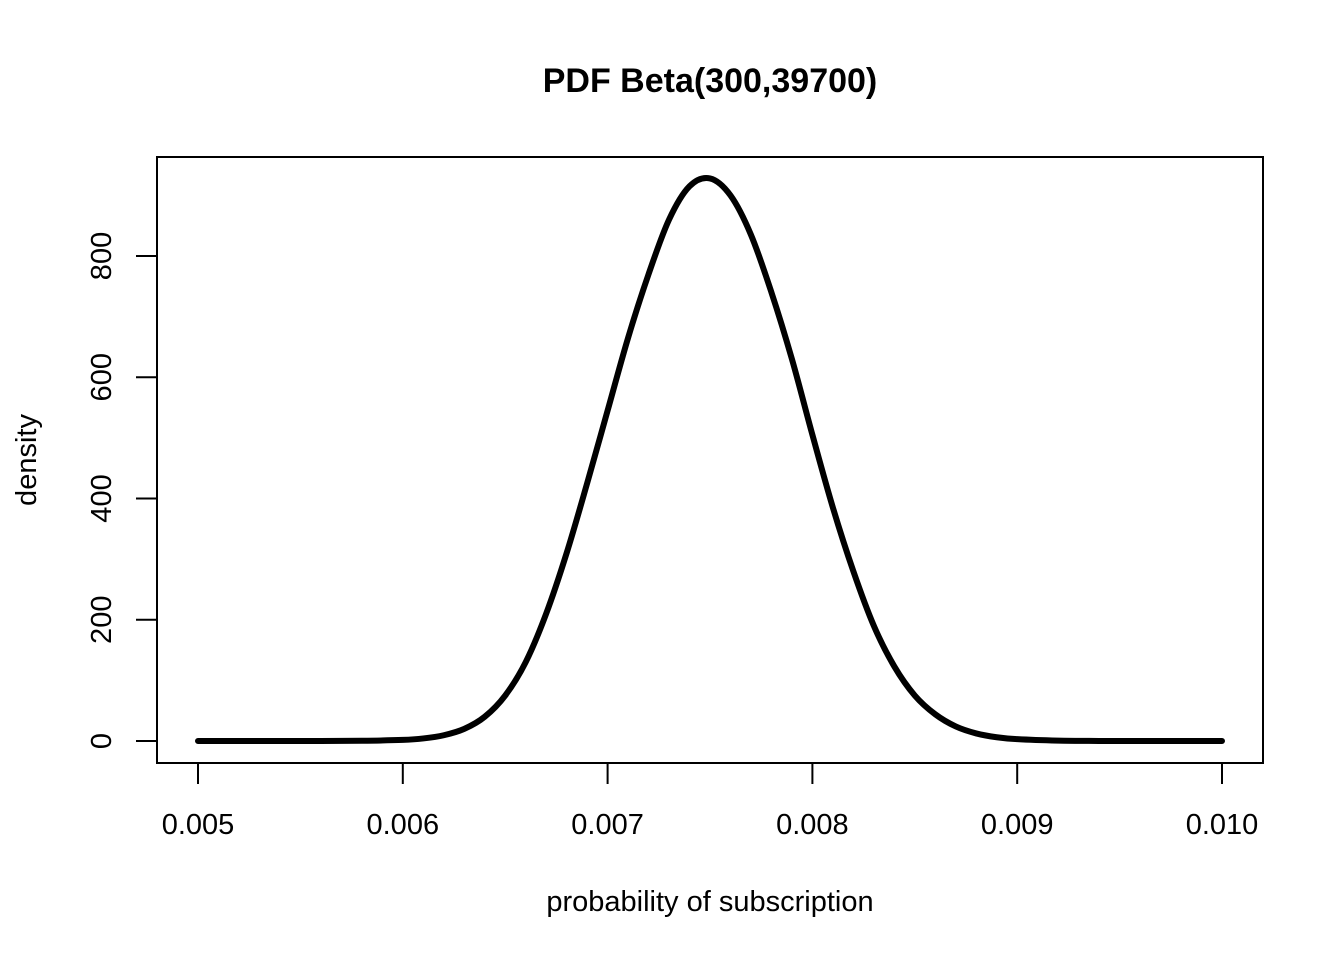  What do you see at coordinates (102, 620) in the screenshot?
I see `y-tick-label: 200` at bounding box center [102, 620].